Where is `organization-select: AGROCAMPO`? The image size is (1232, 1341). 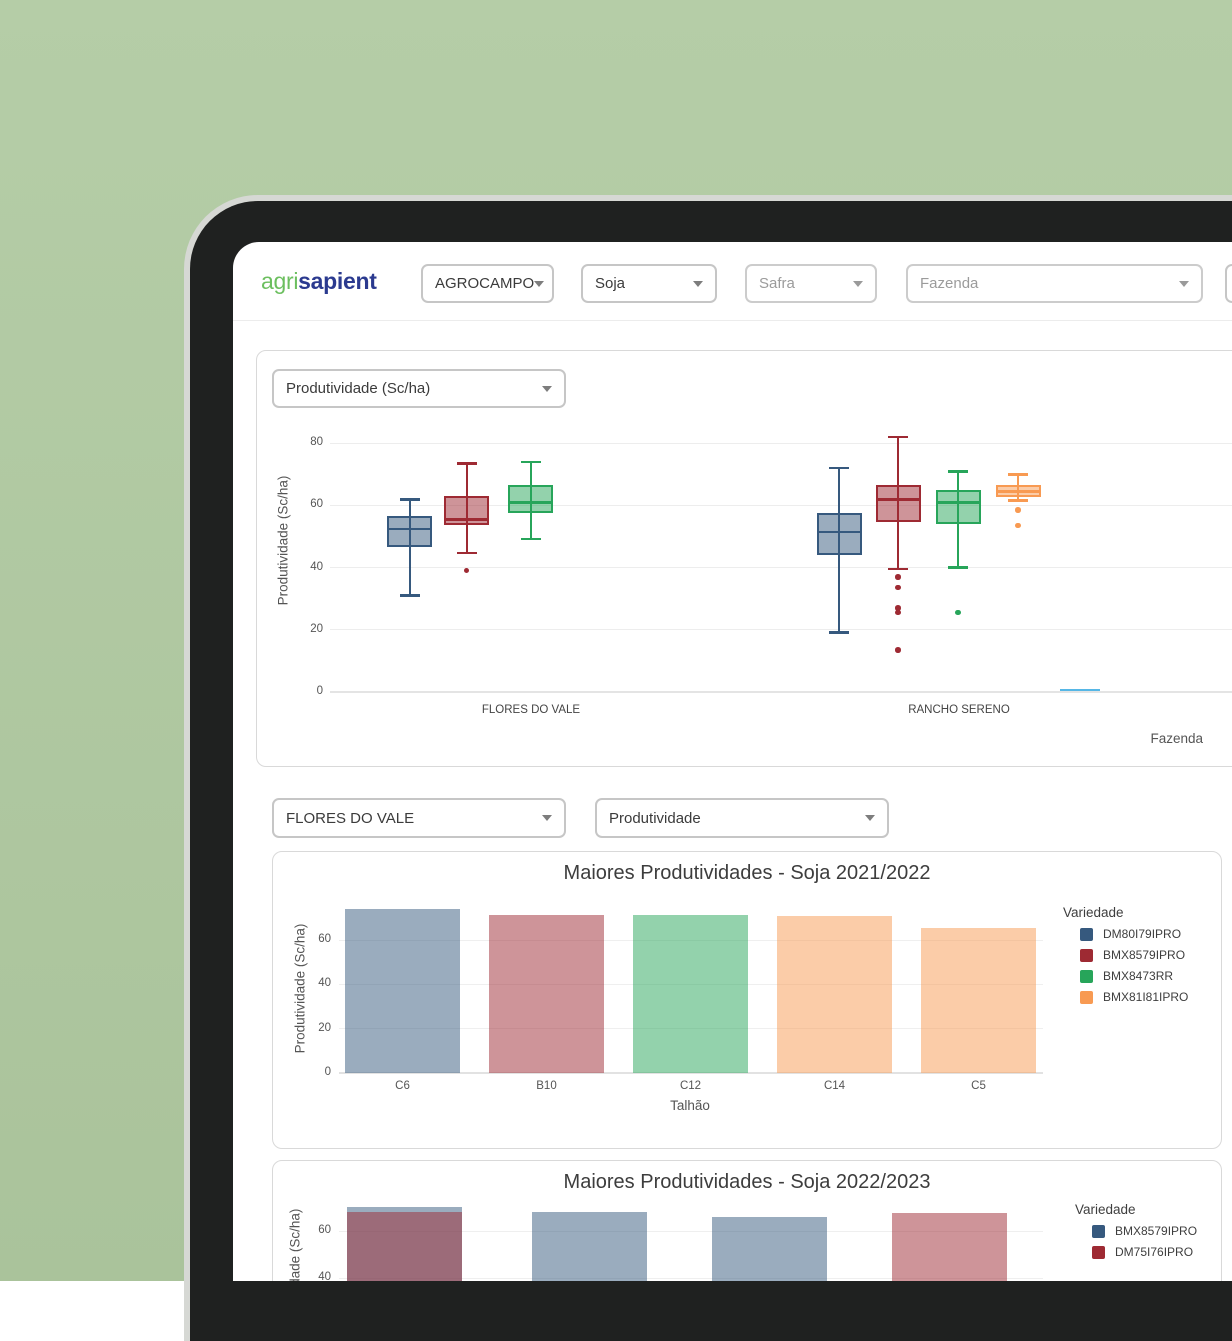
organization-select: AGROCAMPO is located at coordinates (487, 283).